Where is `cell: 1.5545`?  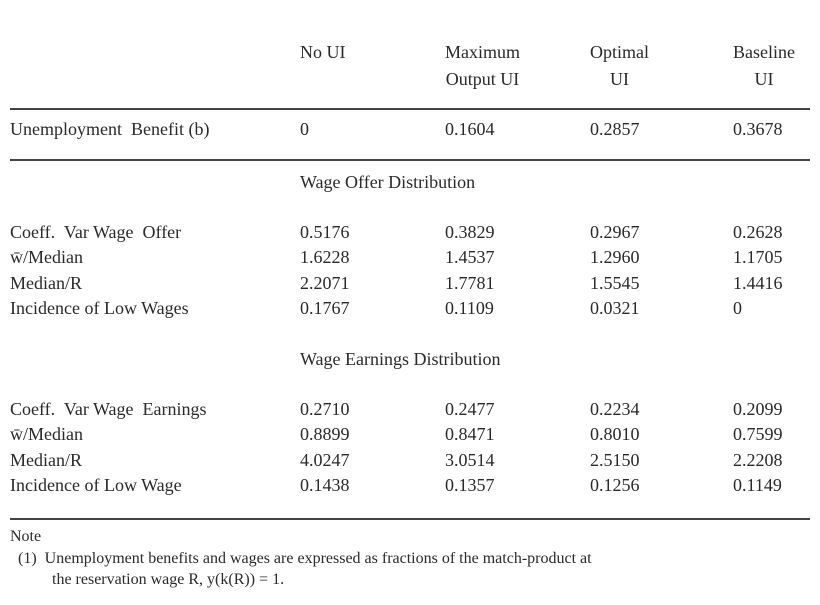 cell: 1.5545 is located at coordinates (615, 282).